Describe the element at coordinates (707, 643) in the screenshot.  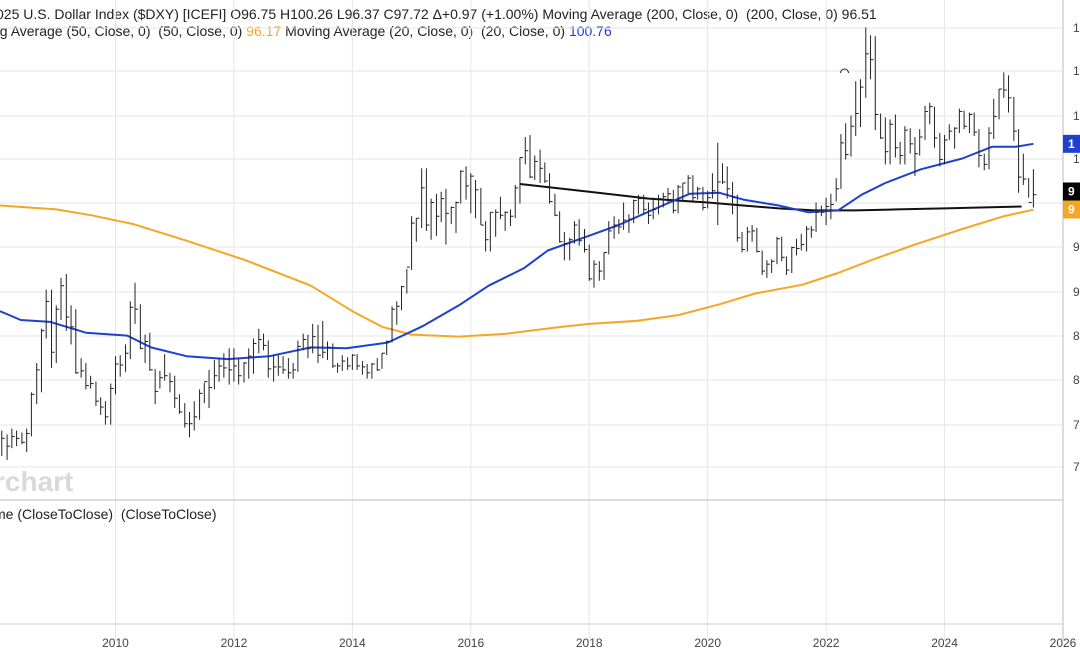
I see `x-tick-label: 2020` at that location.